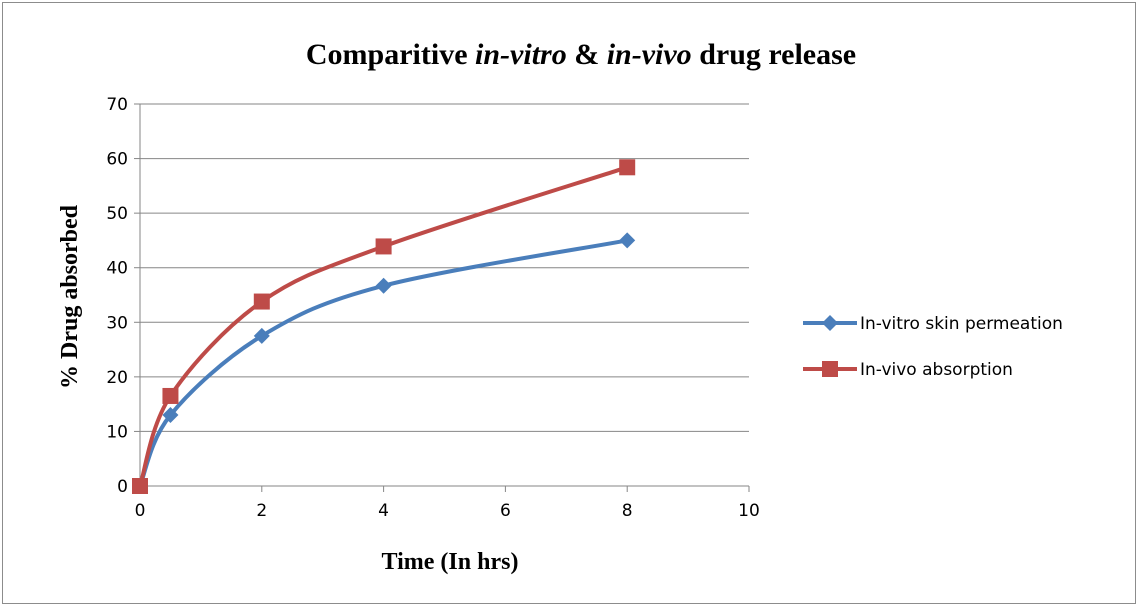  What do you see at coordinates (774, 54) in the screenshot?
I see `title-part-4: drug release` at bounding box center [774, 54].